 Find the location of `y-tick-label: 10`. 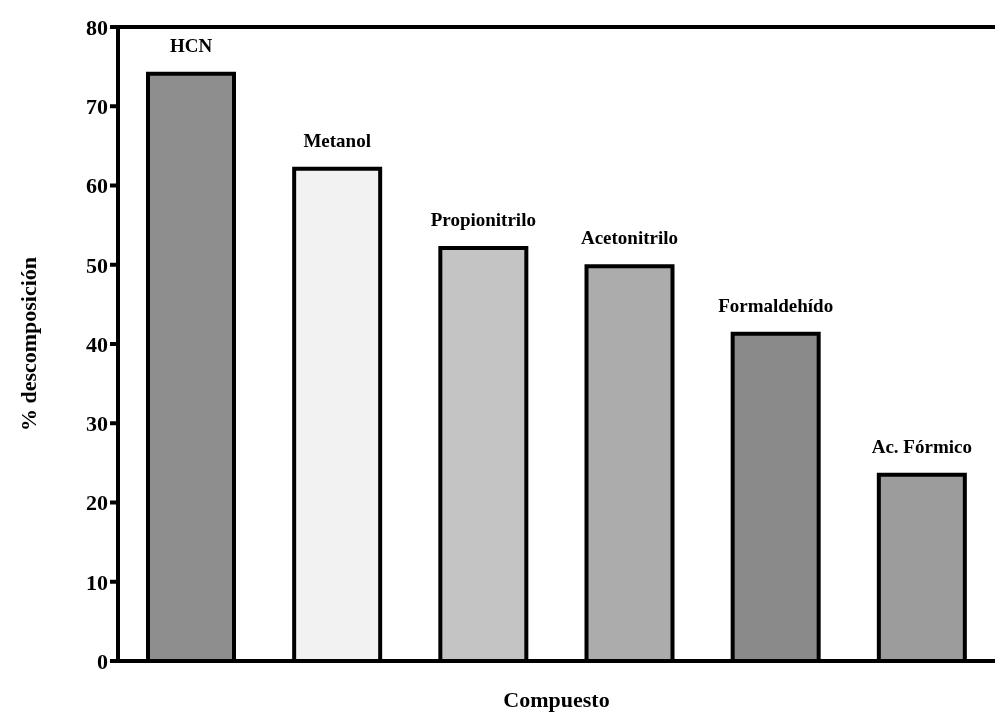

y-tick-label: 10 is located at coordinates (97, 582).